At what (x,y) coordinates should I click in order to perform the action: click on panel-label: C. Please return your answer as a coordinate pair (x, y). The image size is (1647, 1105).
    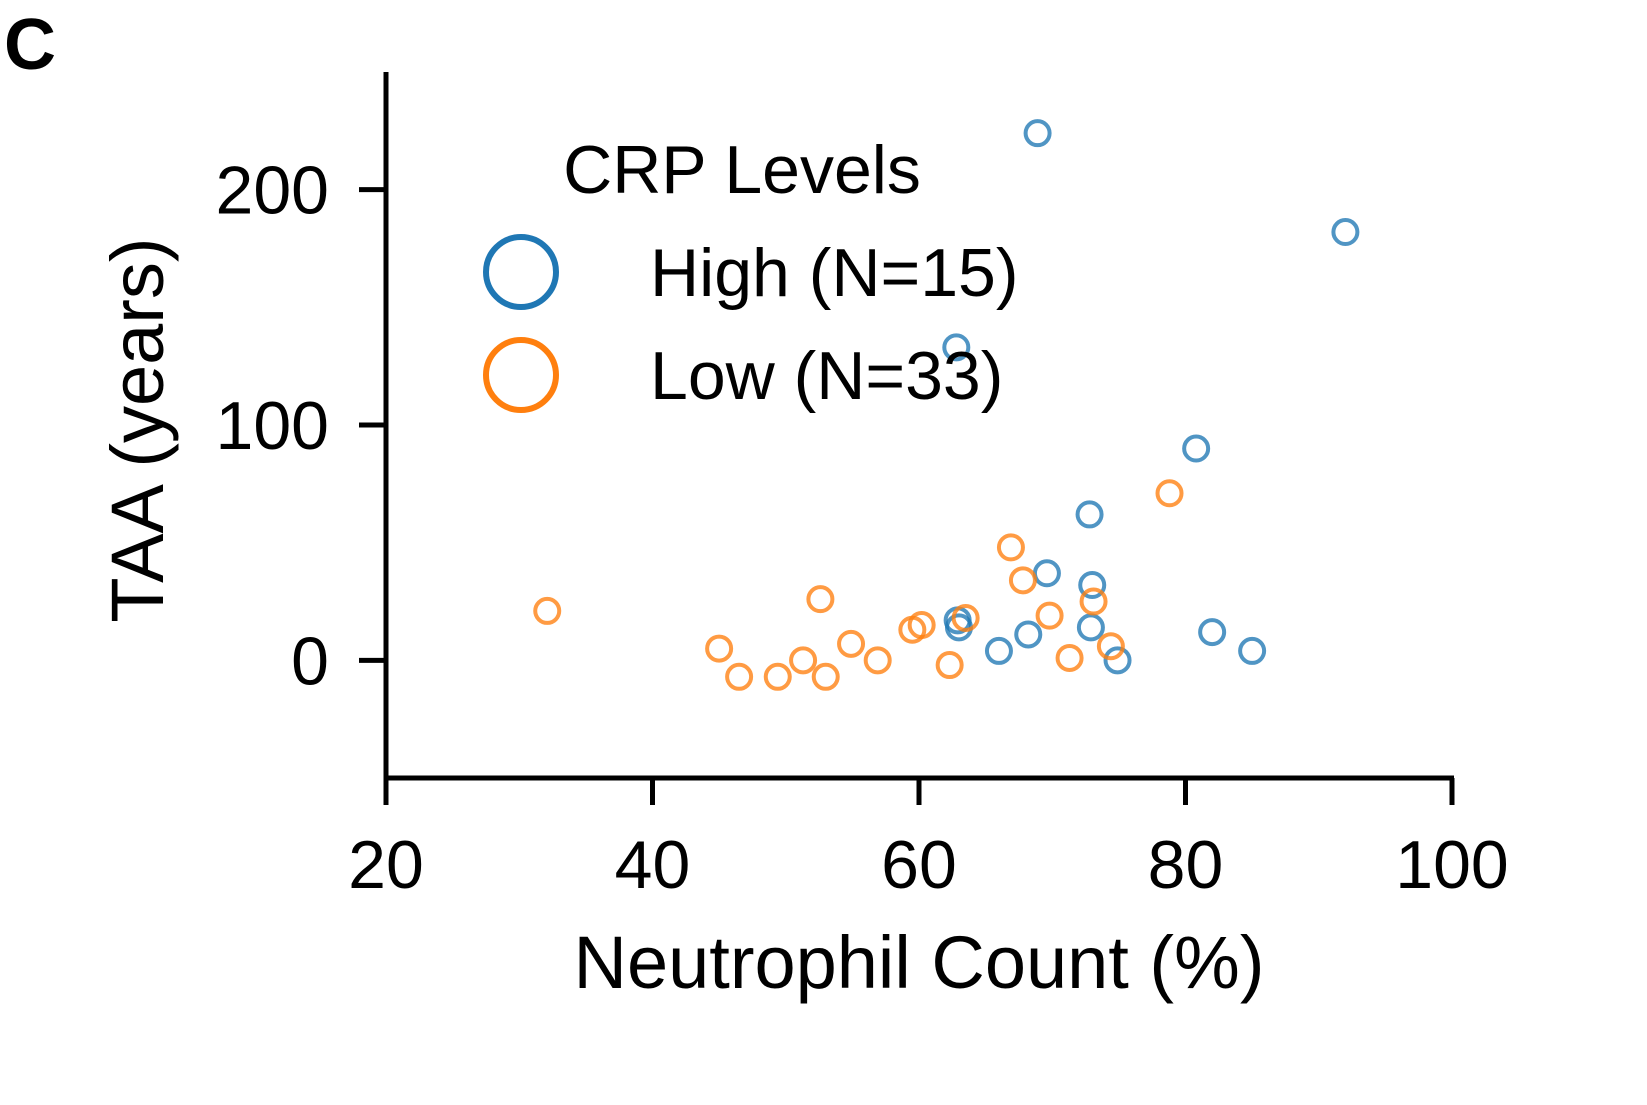
    Looking at the image, I should click on (30, 45).